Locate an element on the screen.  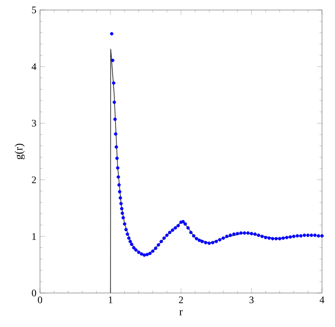
y-tick-label: 4 is located at coordinates (34, 66).